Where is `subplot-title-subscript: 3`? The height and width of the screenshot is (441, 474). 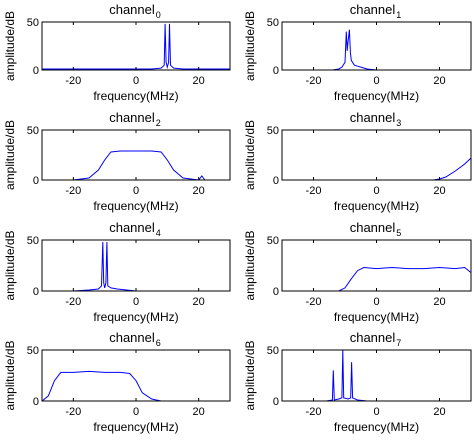
subplot-title-subscript: 3 is located at coordinates (398, 123).